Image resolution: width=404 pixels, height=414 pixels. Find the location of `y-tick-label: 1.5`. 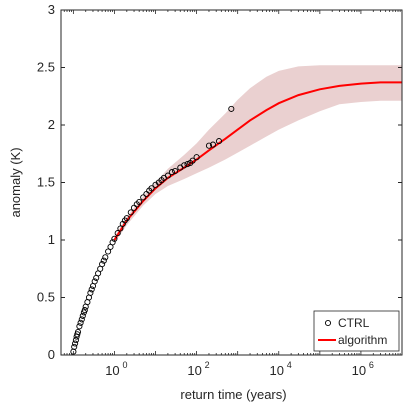

y-tick-label: 1.5 is located at coordinates (46, 182).